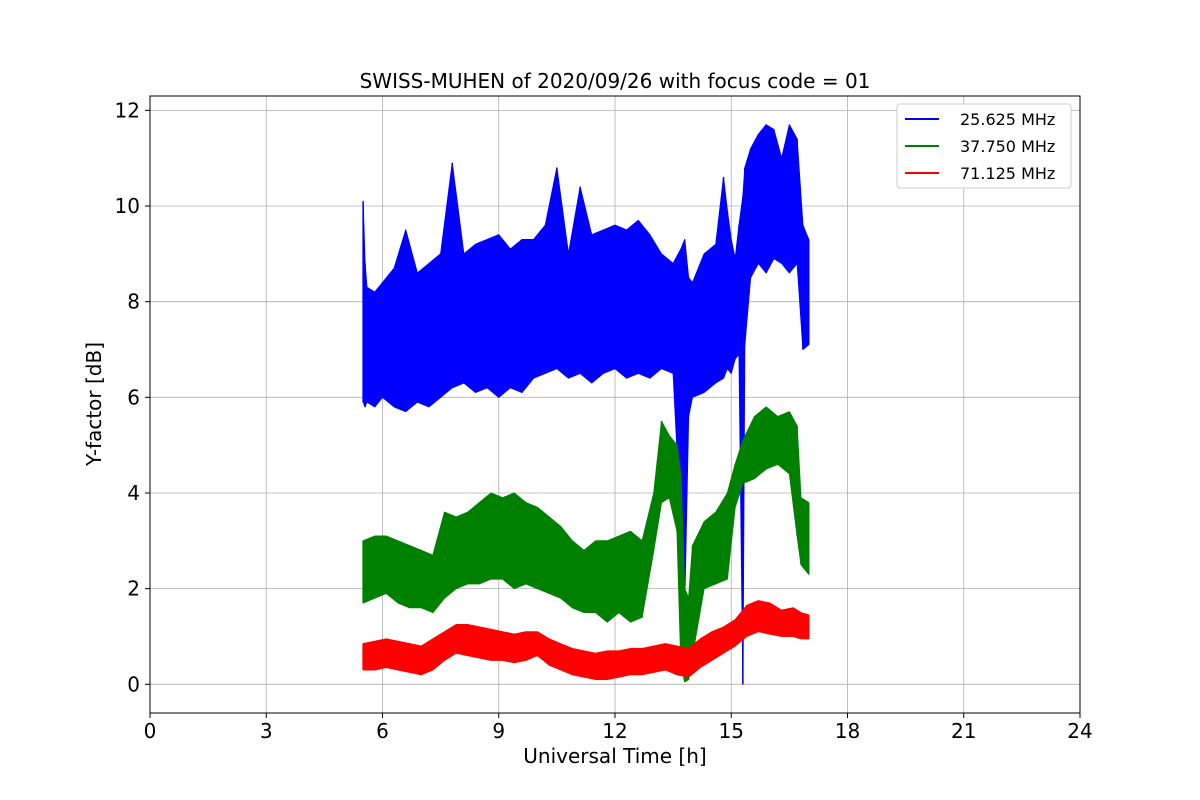  I want to click on y-tick-label: 10, so click(127, 206).